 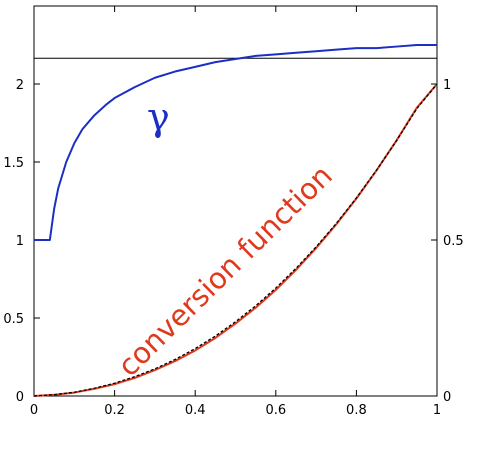 I want to click on y-left-tick-label: 2, so click(x=20, y=85).